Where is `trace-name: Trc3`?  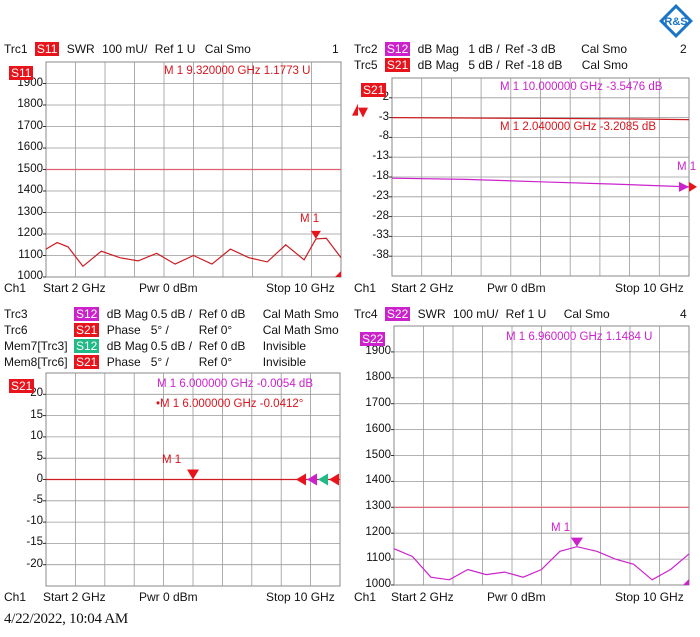 trace-name: Trc3 is located at coordinates (16, 314).